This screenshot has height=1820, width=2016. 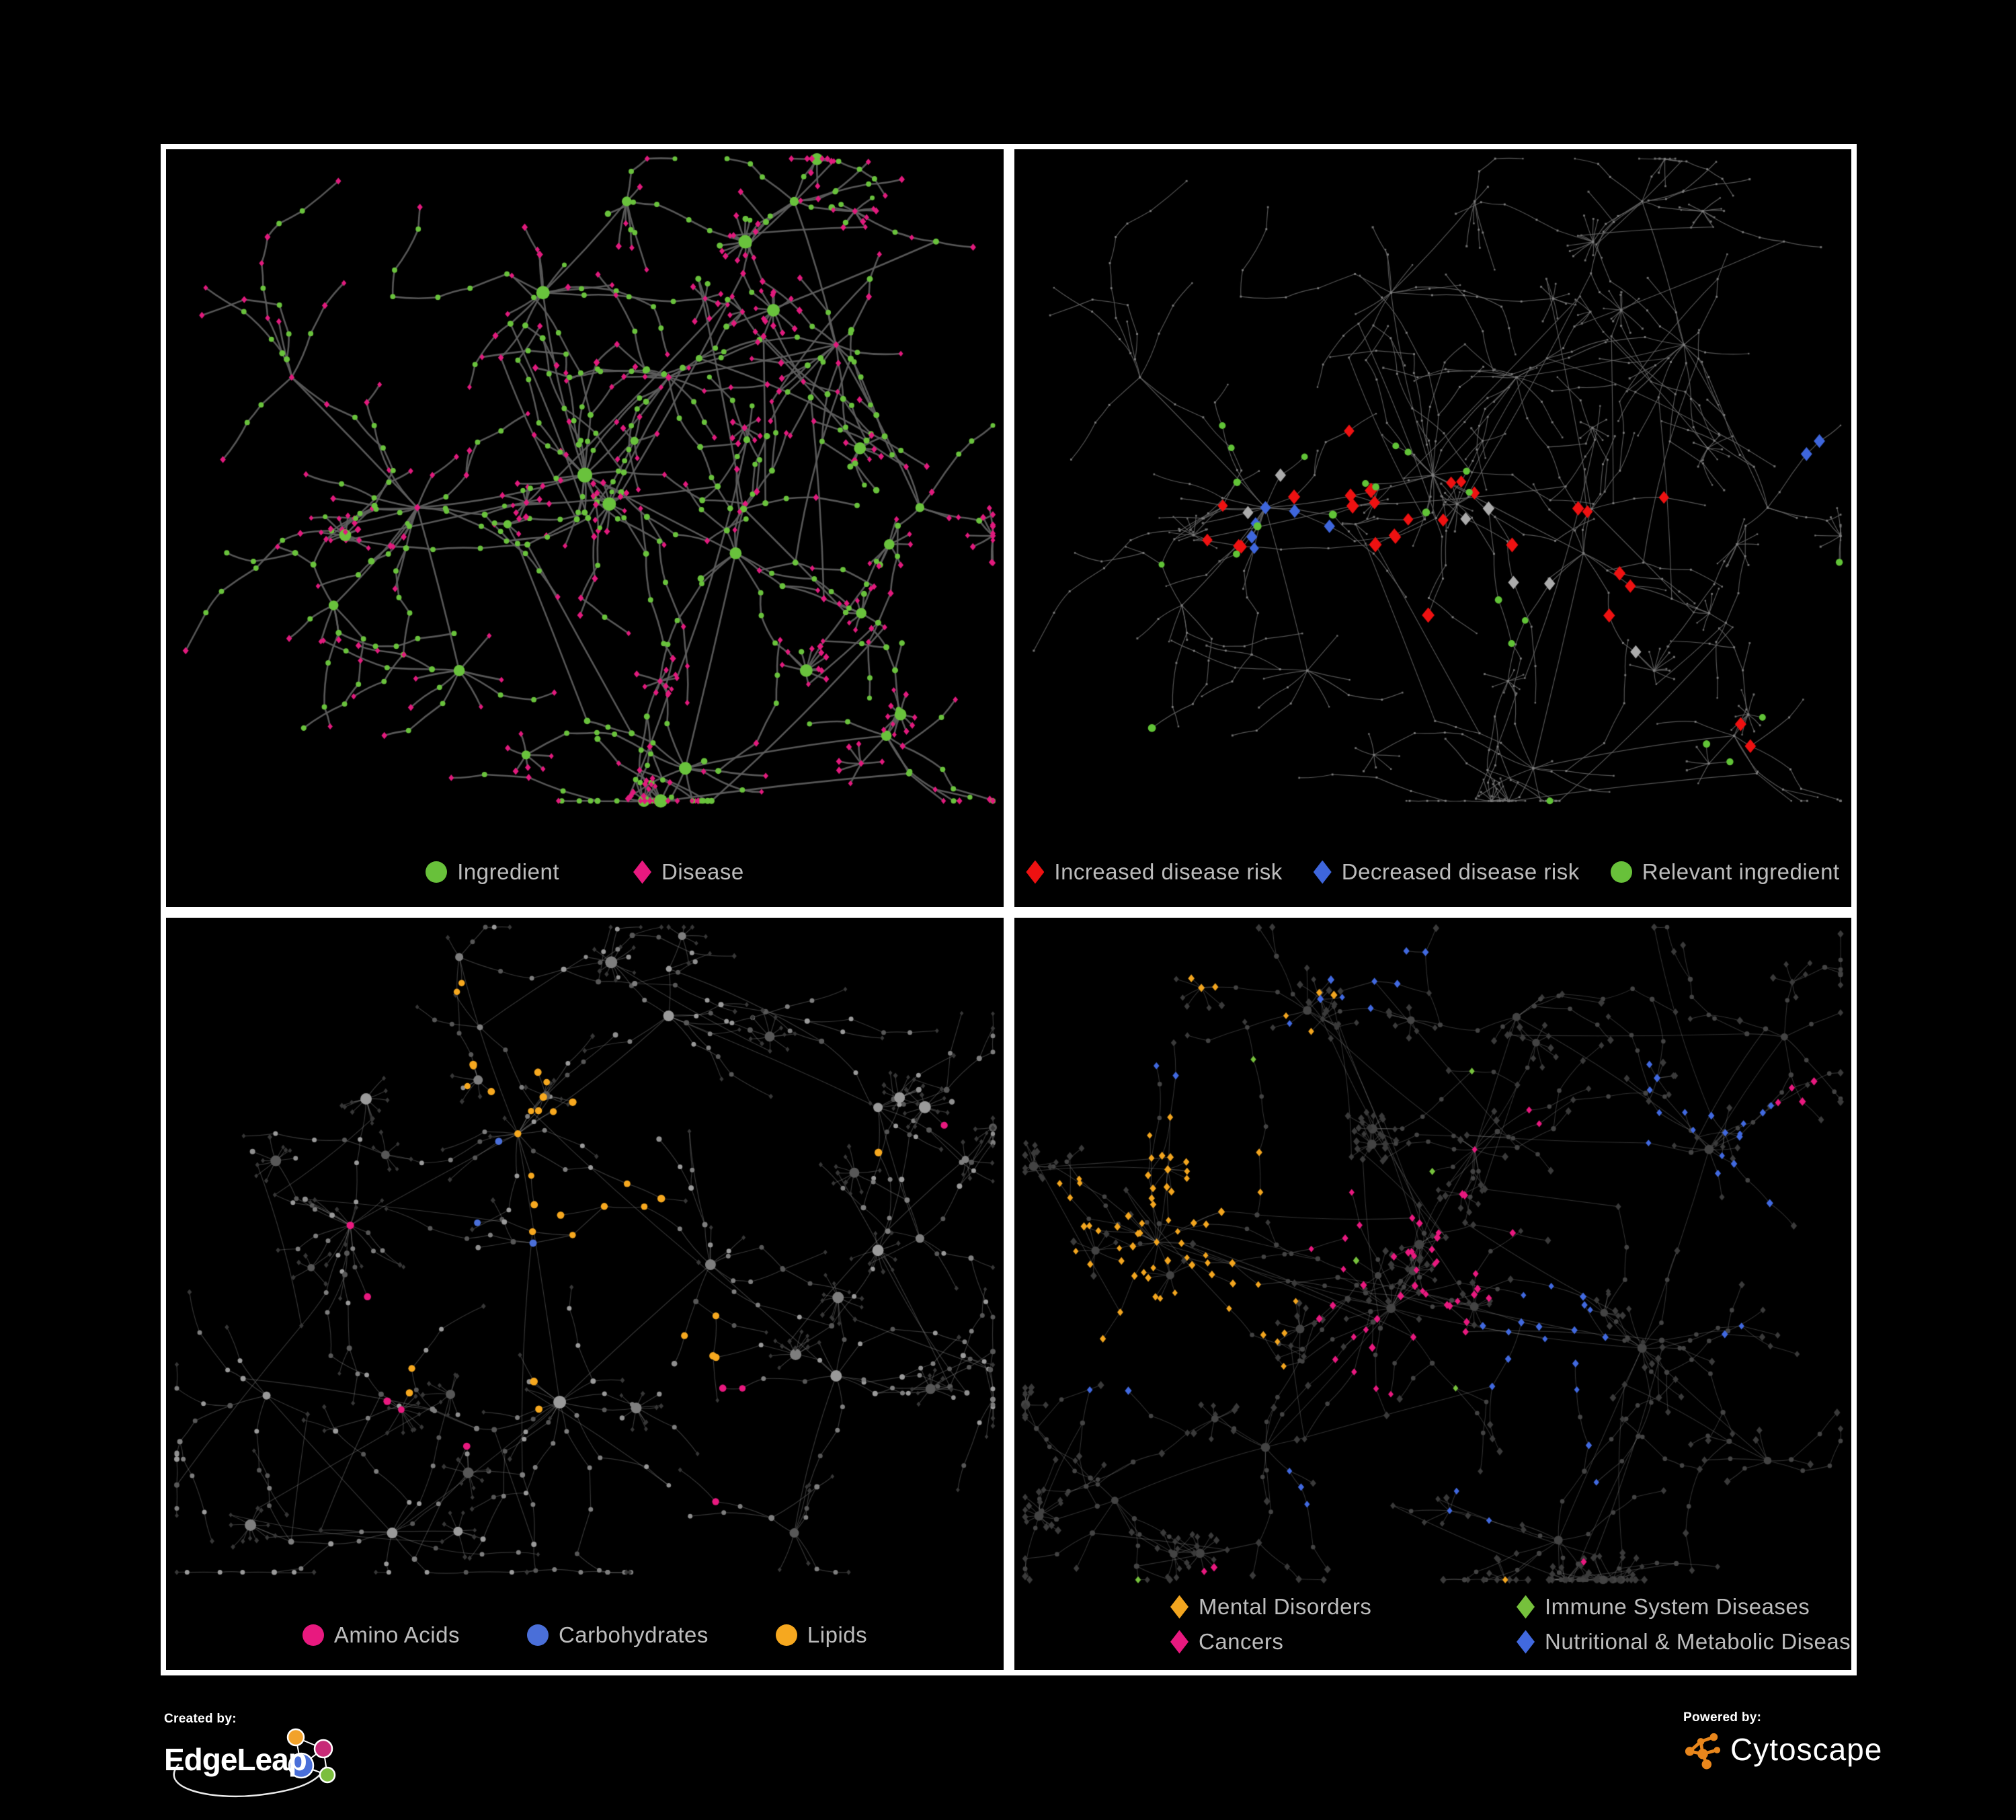 What do you see at coordinates (1677, 1606) in the screenshot?
I see `legend-label: Immune System Diseases` at bounding box center [1677, 1606].